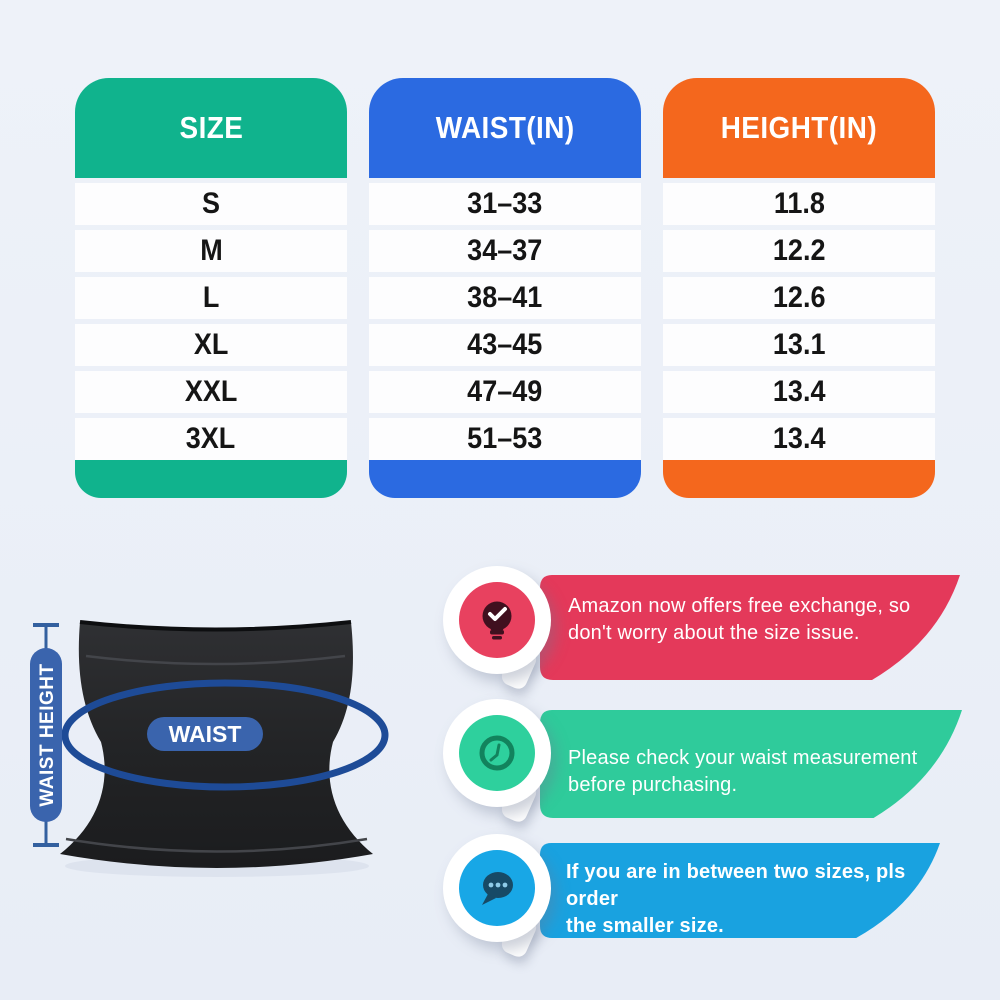 Image resolution: width=1000 pixels, height=1000 pixels. I want to click on size-cell: 3XL, so click(211, 439).